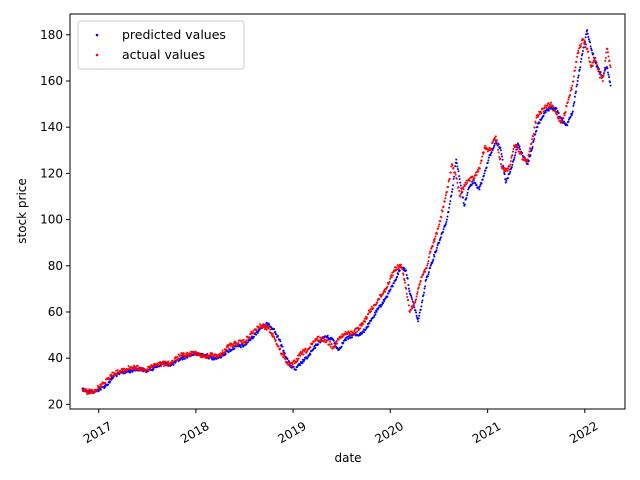 This screenshot has width=640, height=480. Describe the element at coordinates (347, 458) in the screenshot. I see `x-axis-label: date` at that location.